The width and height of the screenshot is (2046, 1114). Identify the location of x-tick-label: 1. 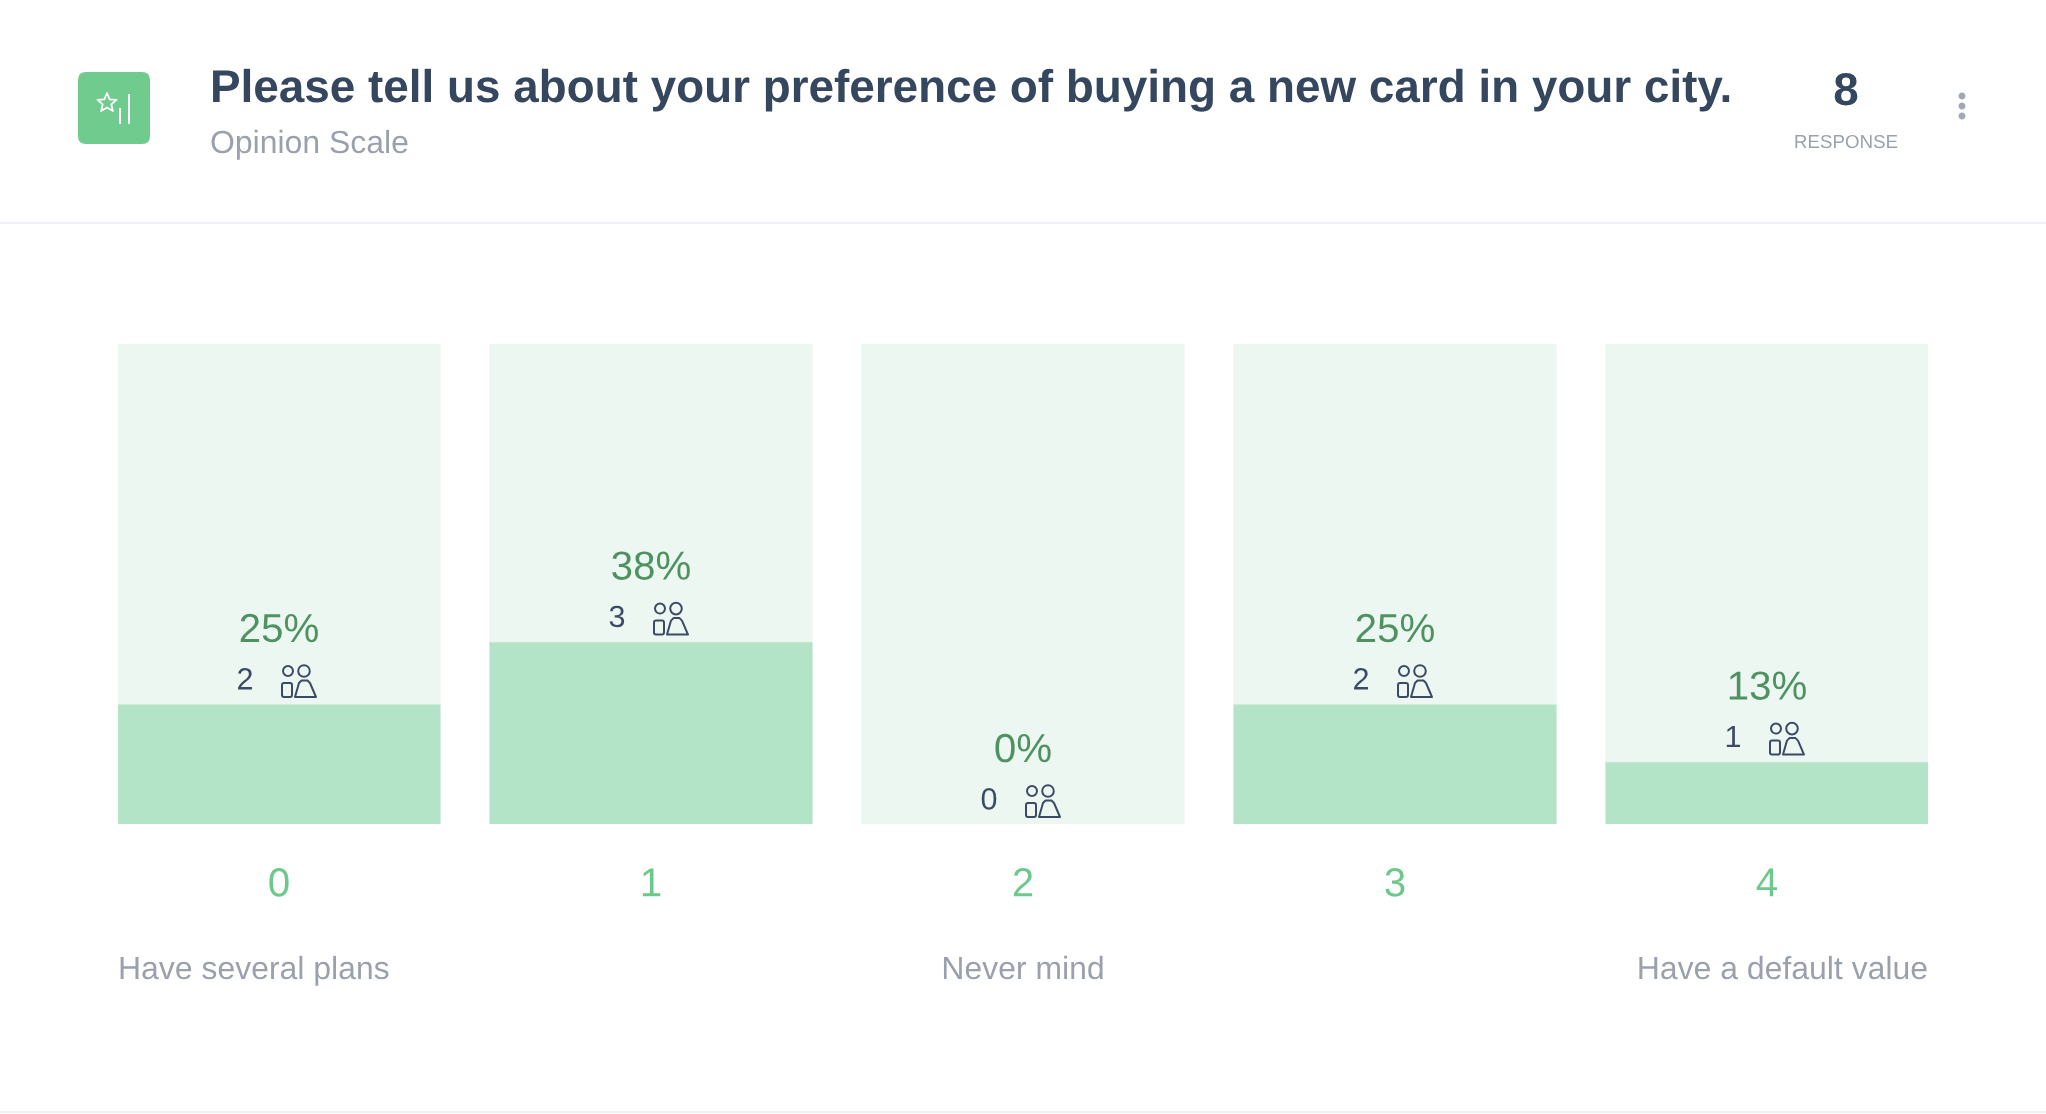
(651, 882).